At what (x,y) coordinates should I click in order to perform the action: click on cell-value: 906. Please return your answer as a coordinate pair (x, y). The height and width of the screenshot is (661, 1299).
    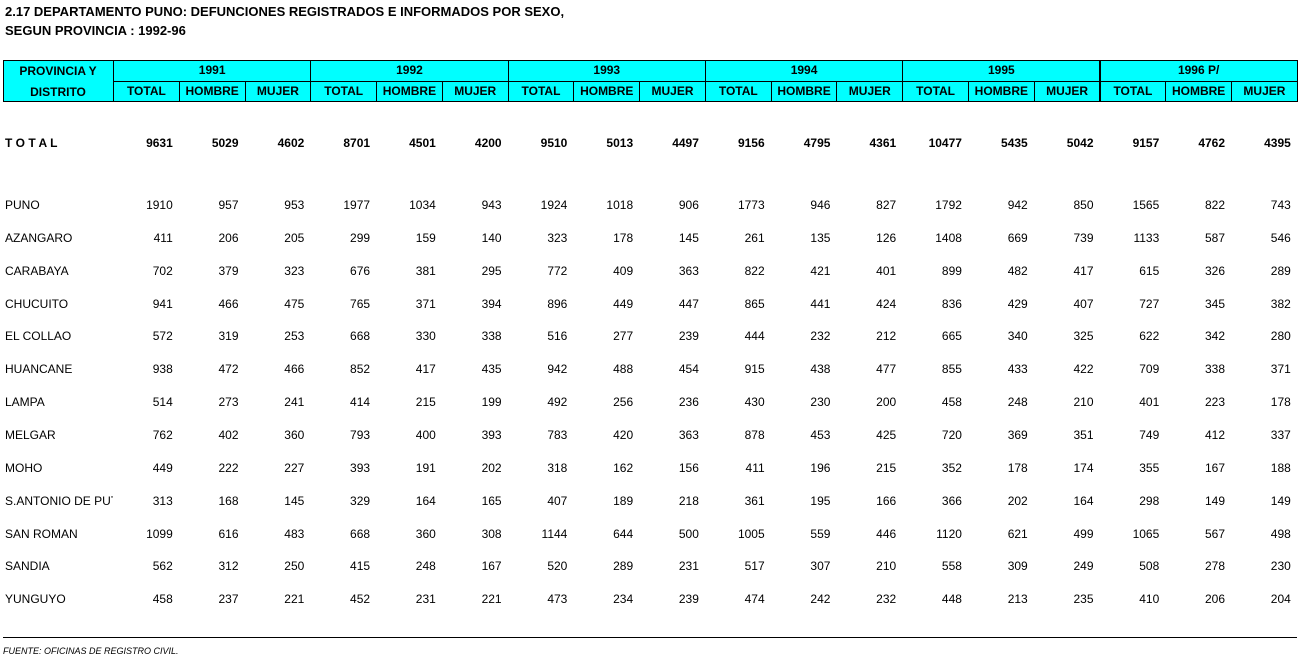
    Looking at the image, I should click on (688, 205).